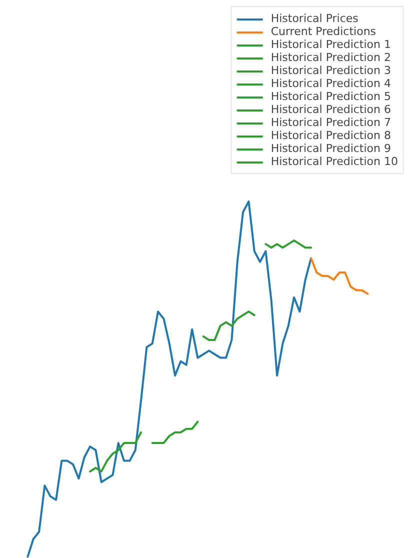  Describe the element at coordinates (330, 70) in the screenshot. I see `legend-label: Historical Prediction 3` at that location.